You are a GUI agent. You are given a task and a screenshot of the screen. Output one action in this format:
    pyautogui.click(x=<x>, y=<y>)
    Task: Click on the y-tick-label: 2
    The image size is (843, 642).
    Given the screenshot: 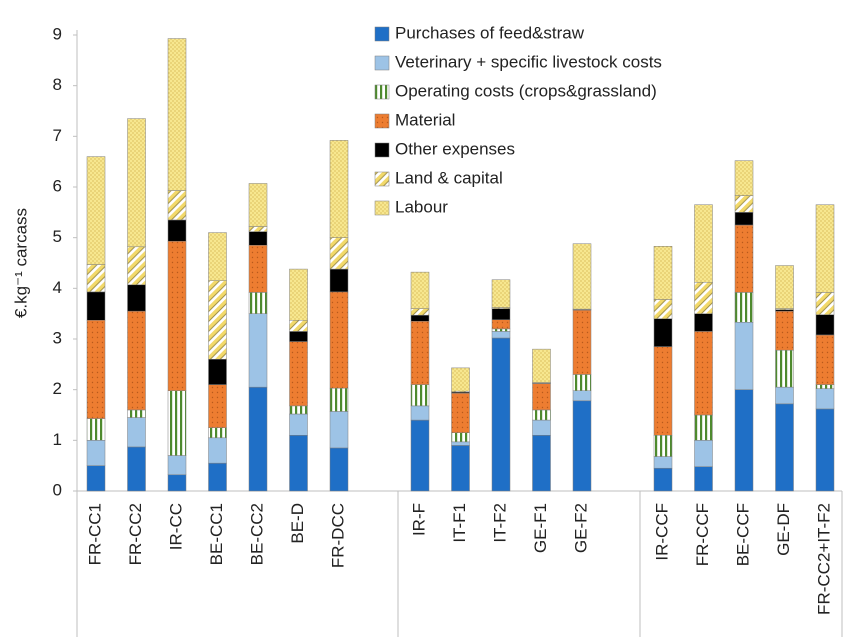 What is the action you would take?
    pyautogui.click(x=57, y=388)
    